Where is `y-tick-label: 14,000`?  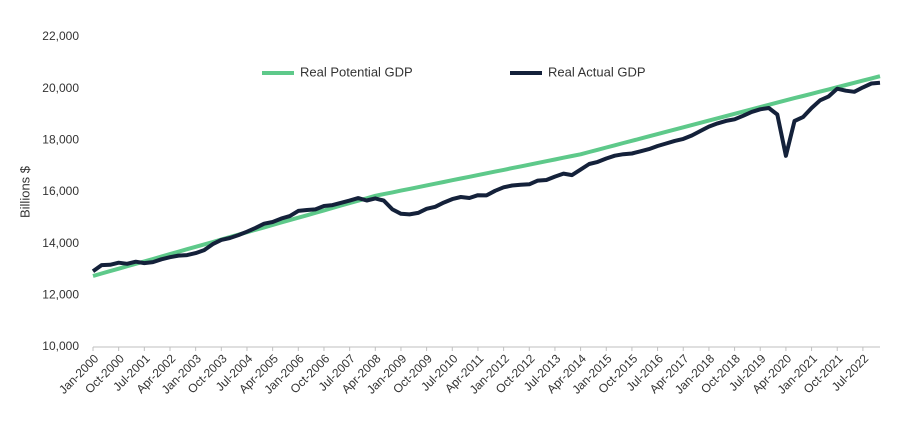 y-tick-label: 14,000 is located at coordinates (60, 243).